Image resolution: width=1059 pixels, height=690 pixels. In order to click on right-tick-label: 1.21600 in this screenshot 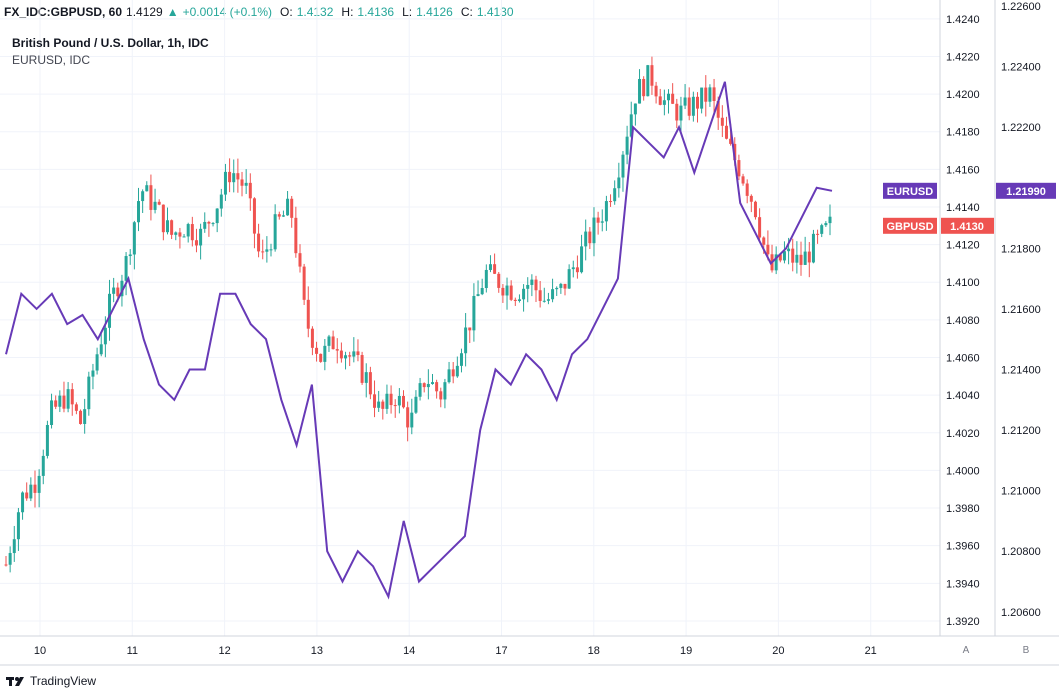, I will do `click(1021, 310)`.